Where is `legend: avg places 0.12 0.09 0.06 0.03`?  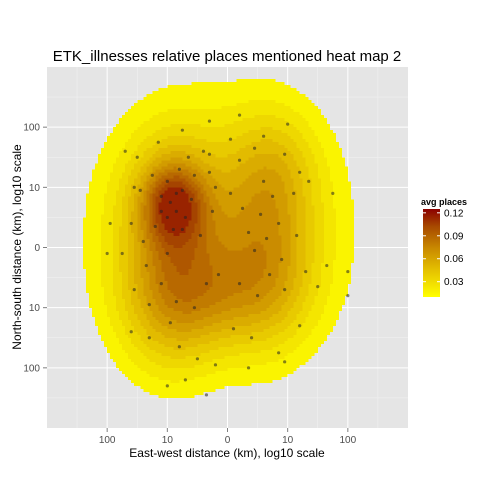 legend: avg places 0.12 0.09 0.06 0.03 is located at coordinates (444, 247).